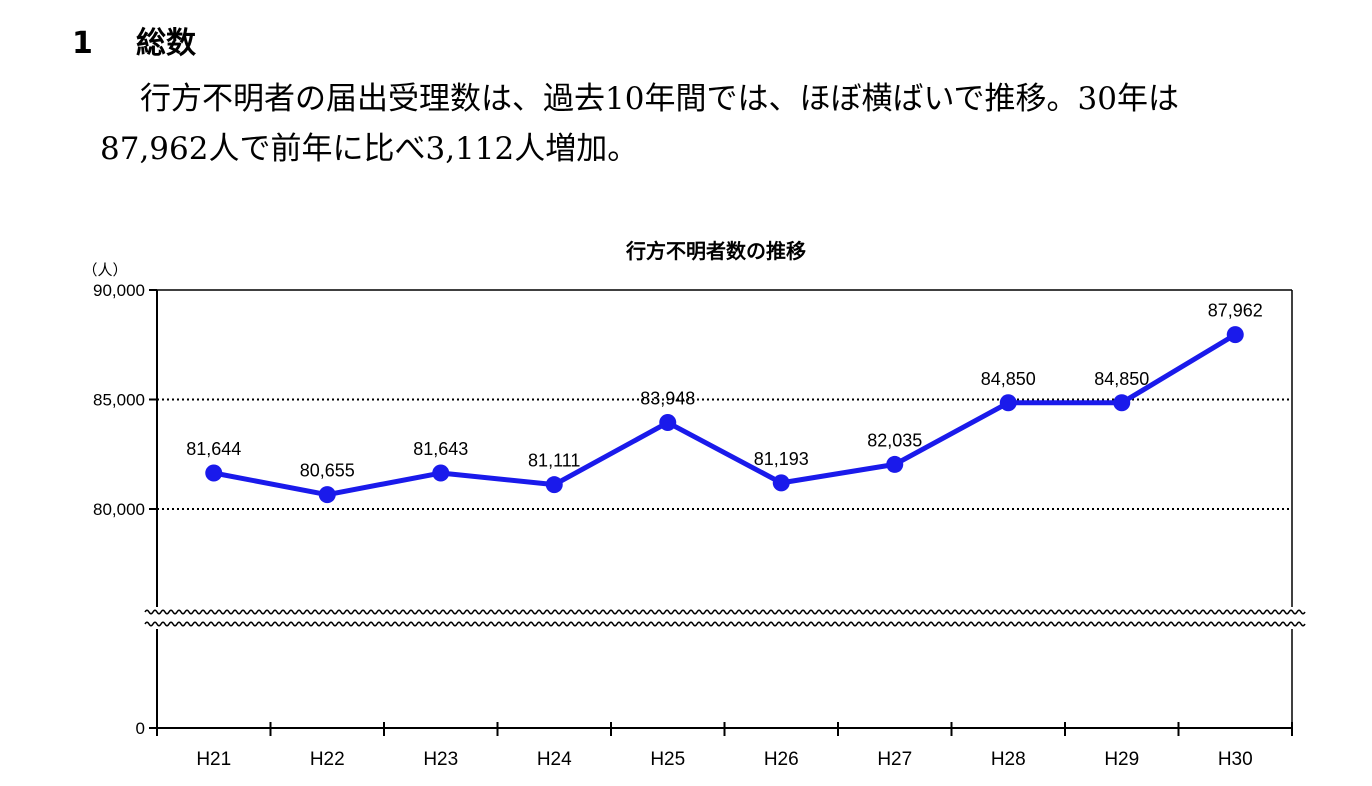  What do you see at coordinates (140, 728) in the screenshot?
I see `y-tick-label: 0` at bounding box center [140, 728].